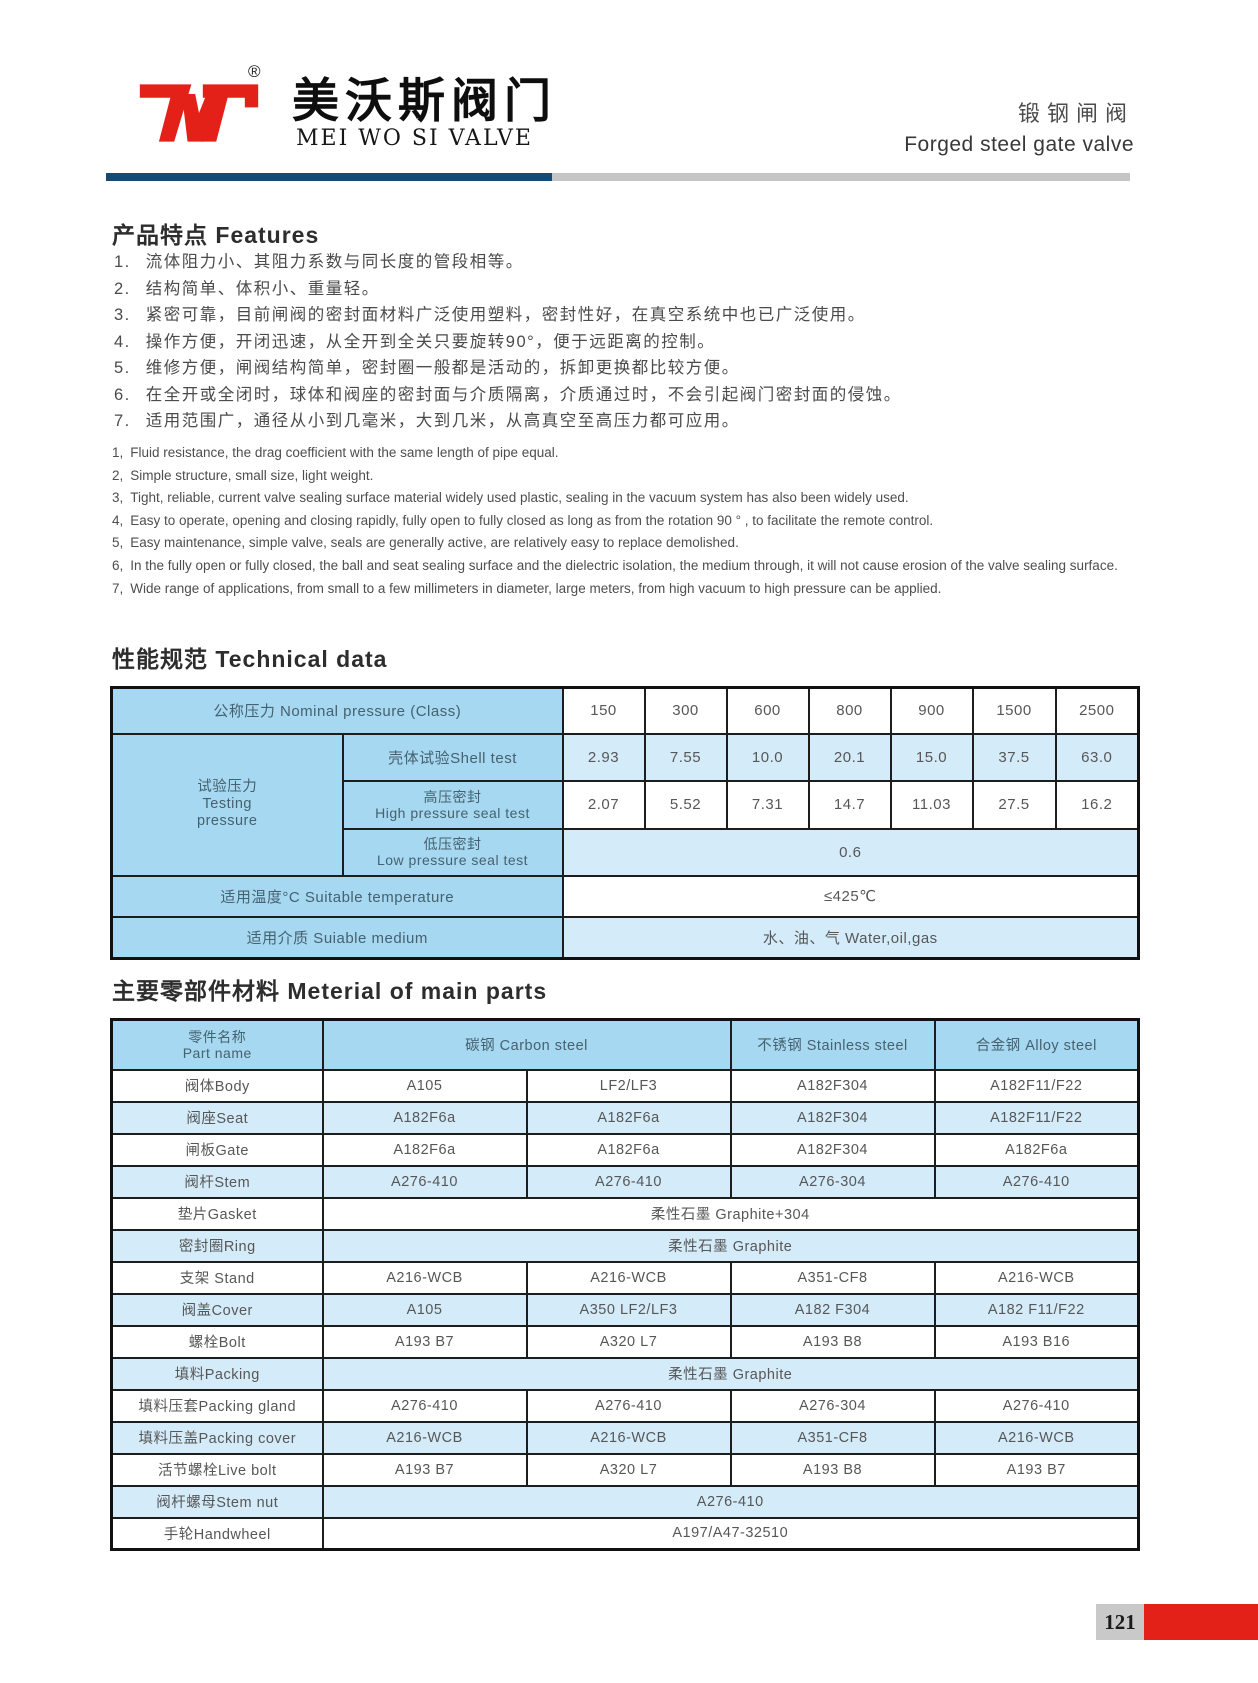 Image resolution: width=1258 pixels, height=1683 pixels. Describe the element at coordinates (1120, 1622) in the screenshot. I see `page-number: 121` at that location.